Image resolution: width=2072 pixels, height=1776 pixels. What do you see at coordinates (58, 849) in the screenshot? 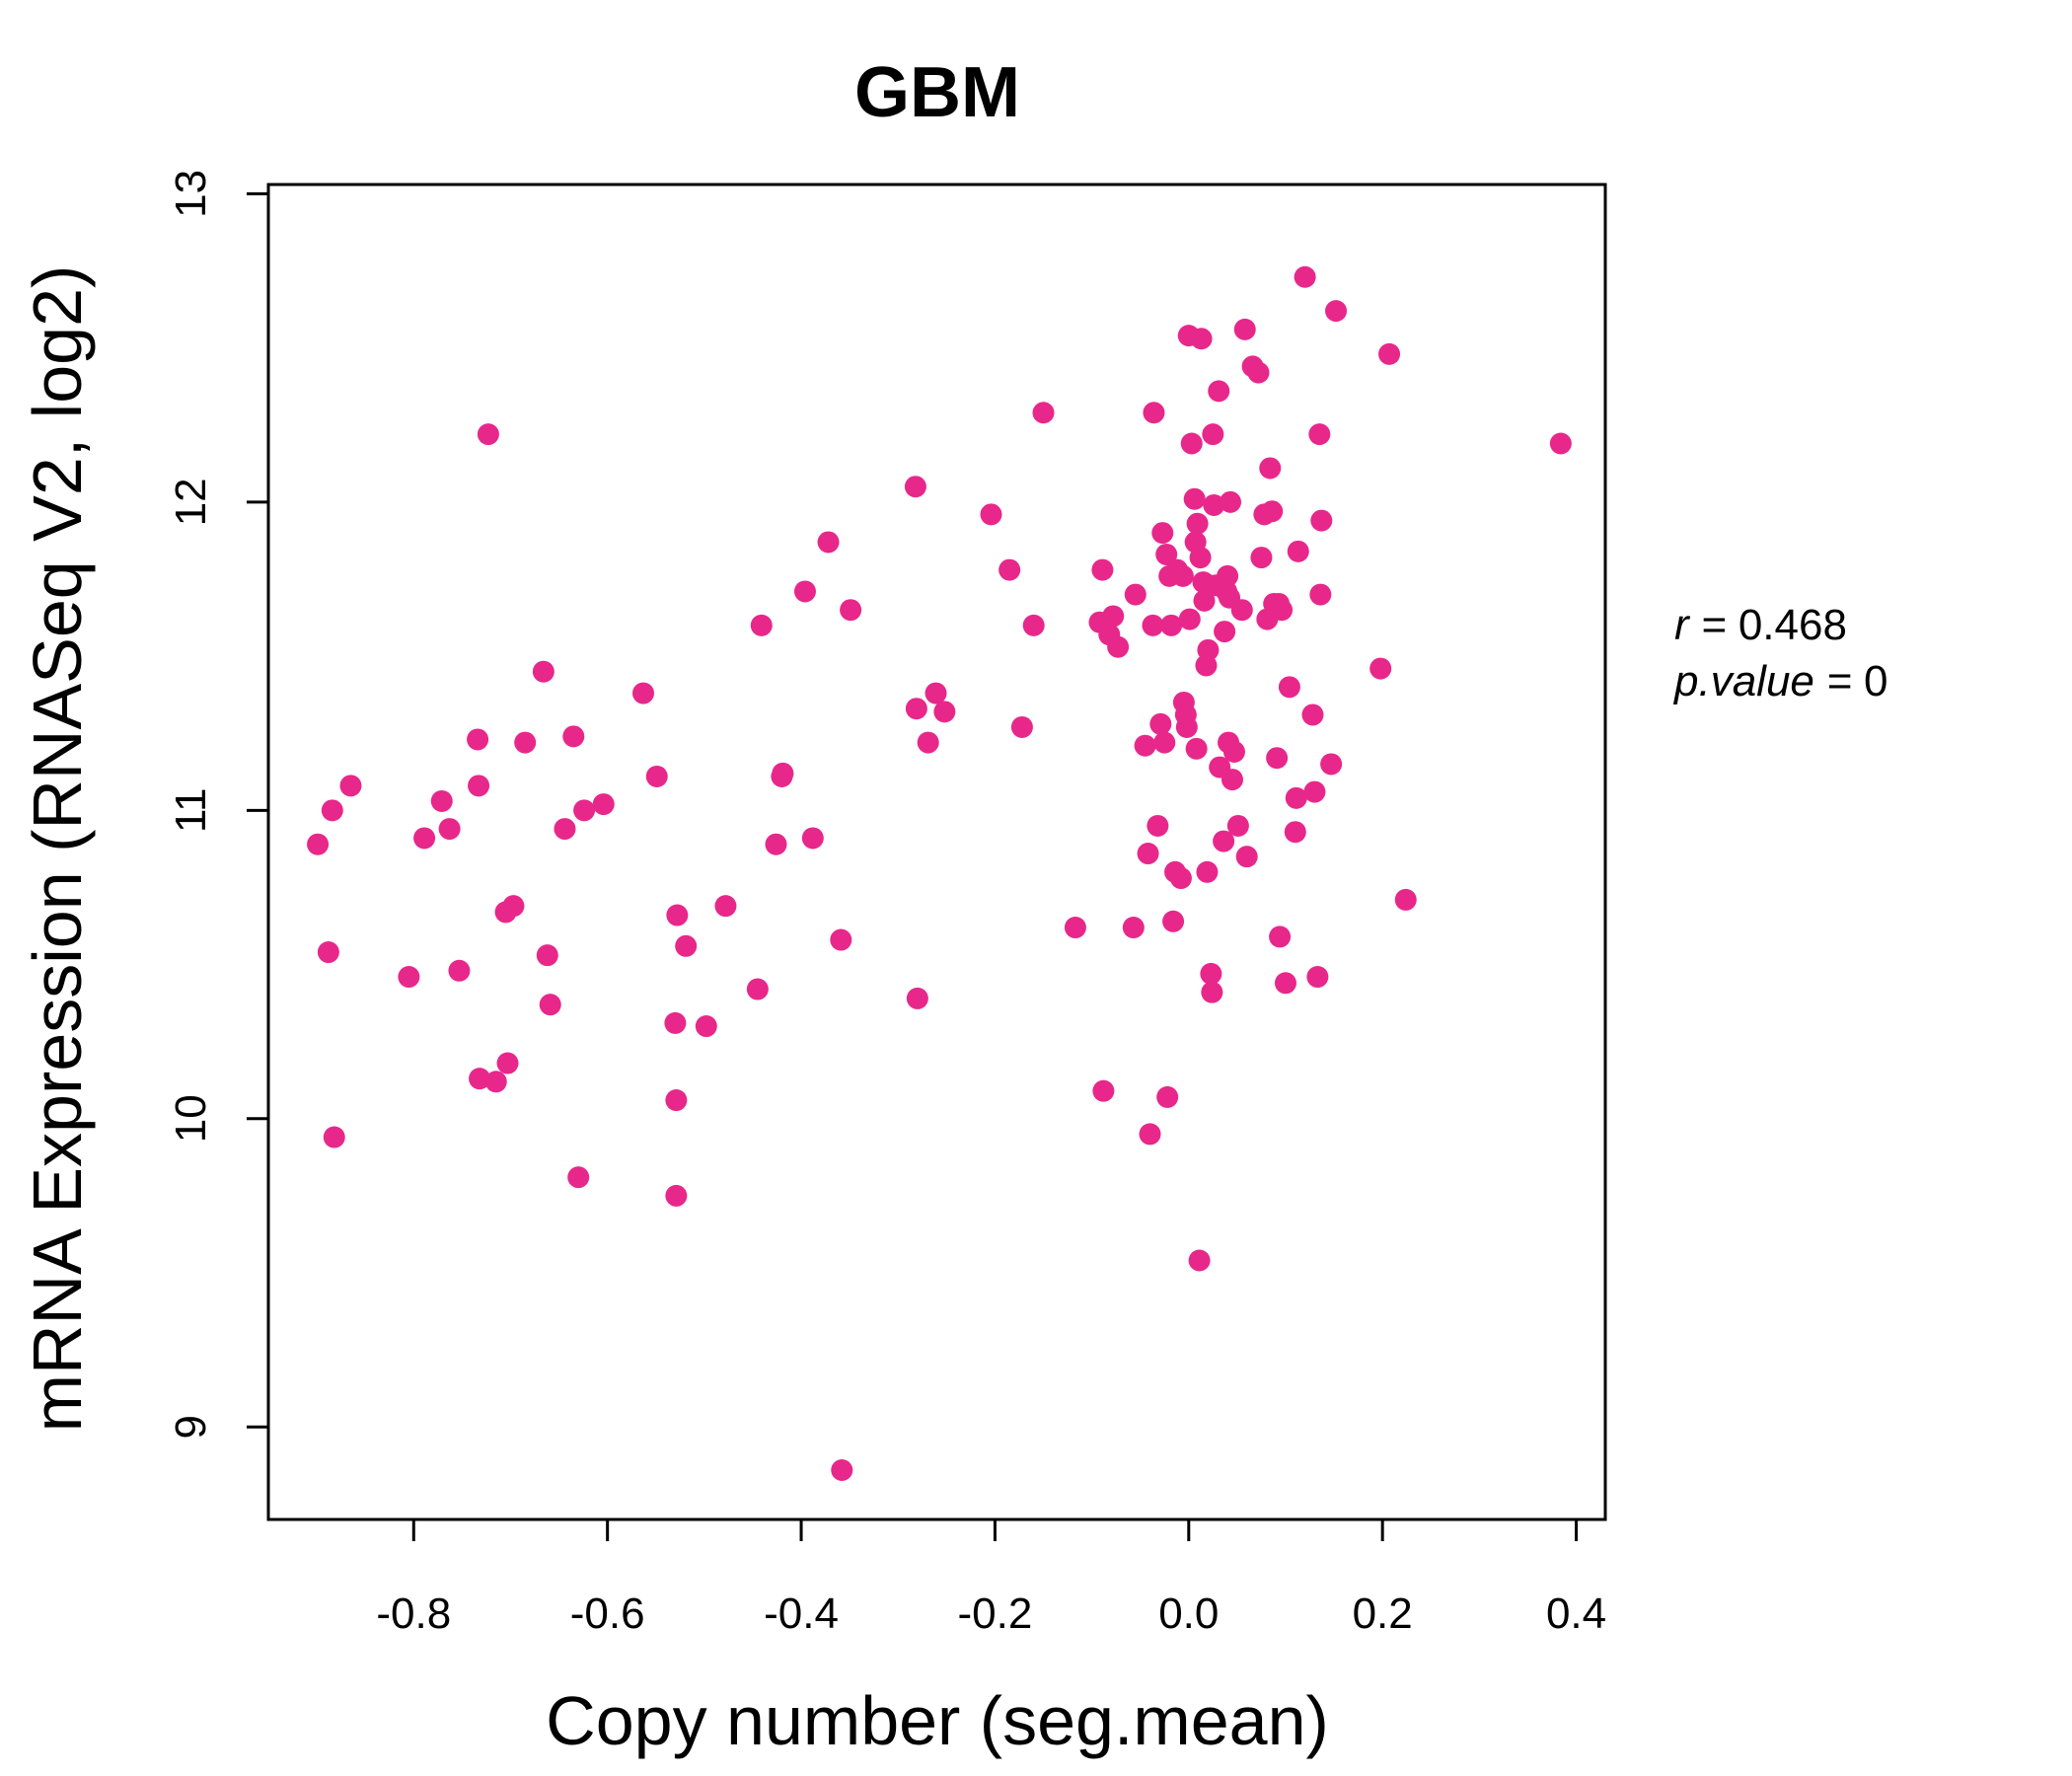
I see `y-axis-title: mRNA Expression (RNASeq V2, log2)` at bounding box center [58, 849].